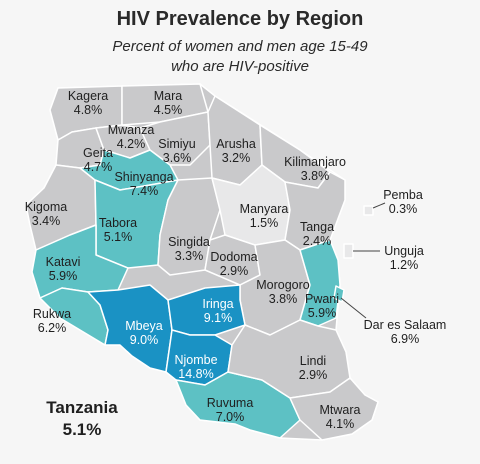 Image resolution: width=480 pixels, height=464 pixels. What do you see at coordinates (315, 211) in the screenshot?
I see `region-tanga` at bounding box center [315, 211].